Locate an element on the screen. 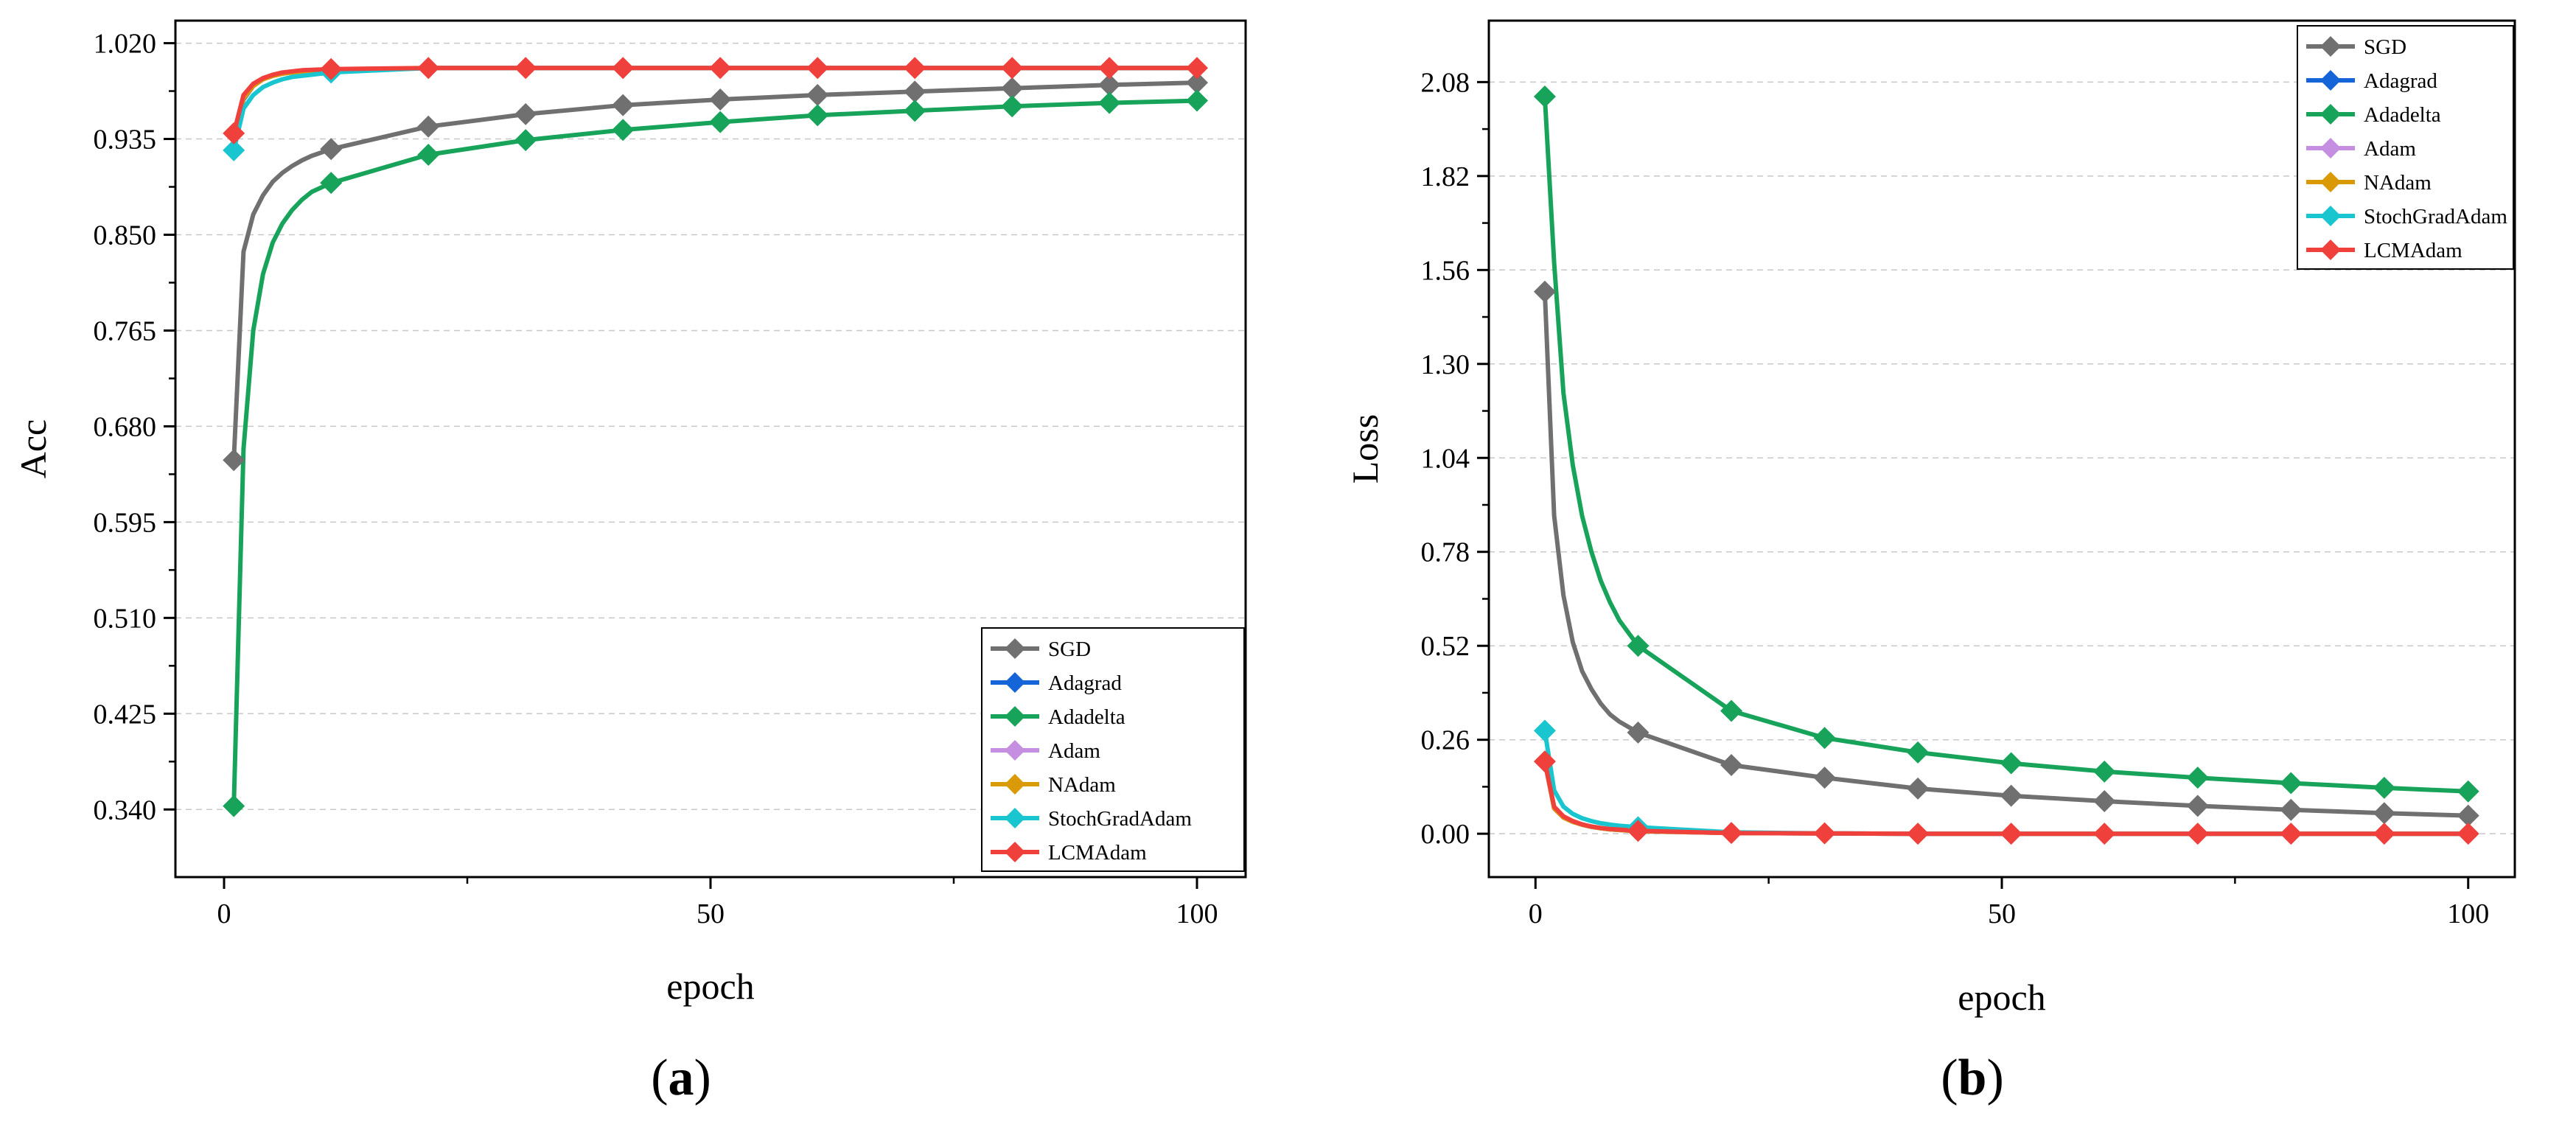 This screenshot has height=1124, width=2576. y-tick-label: 1.56 is located at coordinates (1445, 270).